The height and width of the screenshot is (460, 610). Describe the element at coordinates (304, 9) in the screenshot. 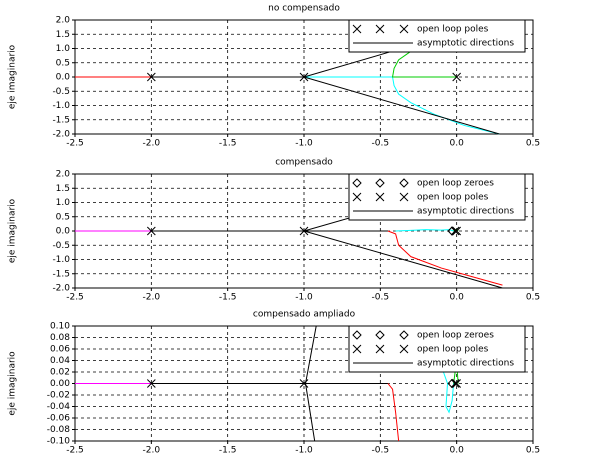

I see `chart-title: no compensado` at that location.